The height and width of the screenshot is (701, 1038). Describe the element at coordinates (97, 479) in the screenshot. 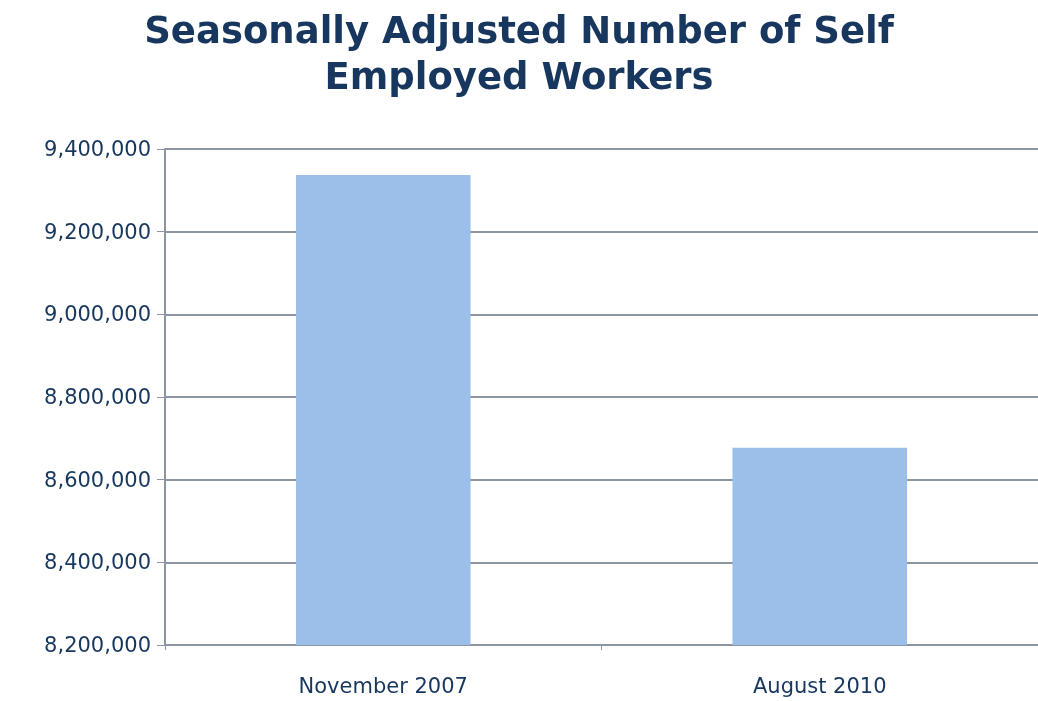

I see `y-tick-label: 8,600,000` at that location.